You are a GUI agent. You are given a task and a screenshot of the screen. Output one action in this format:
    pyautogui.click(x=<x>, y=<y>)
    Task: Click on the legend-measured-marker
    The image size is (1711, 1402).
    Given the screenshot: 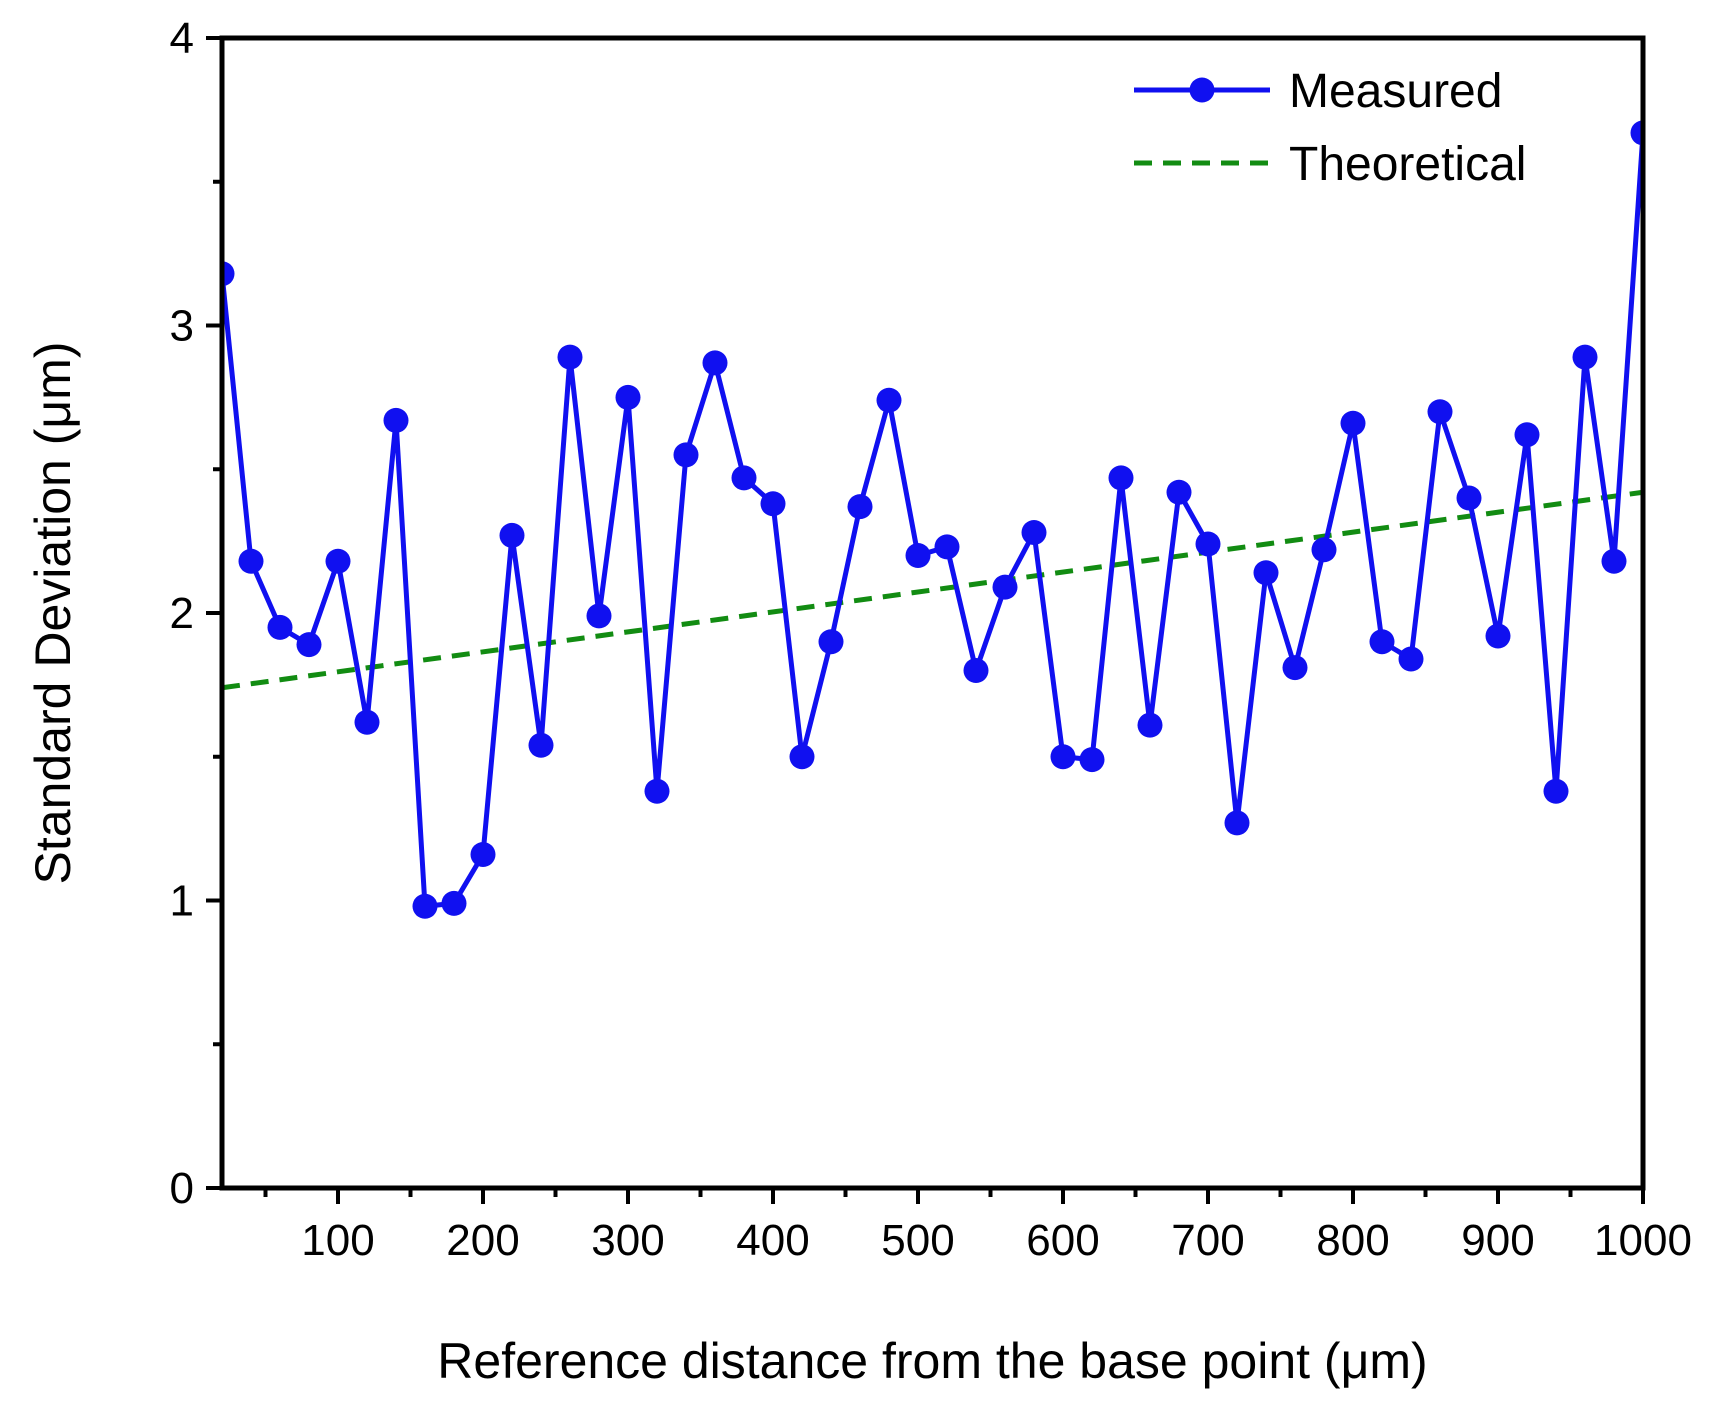 What is the action you would take?
    pyautogui.click(x=1202, y=90)
    